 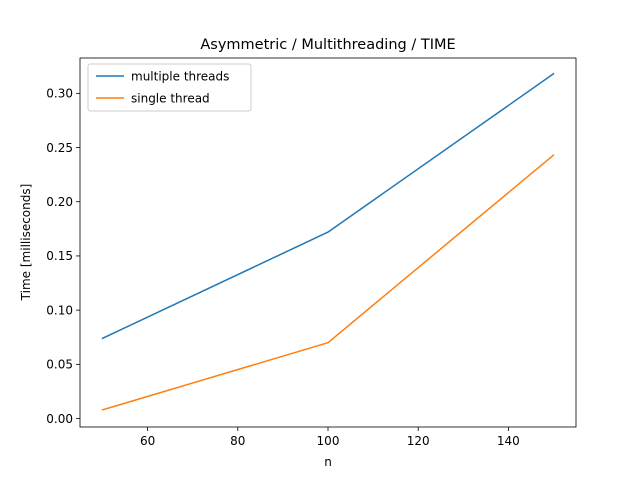 I want to click on y-tick-label: 0.15, so click(x=59, y=256).